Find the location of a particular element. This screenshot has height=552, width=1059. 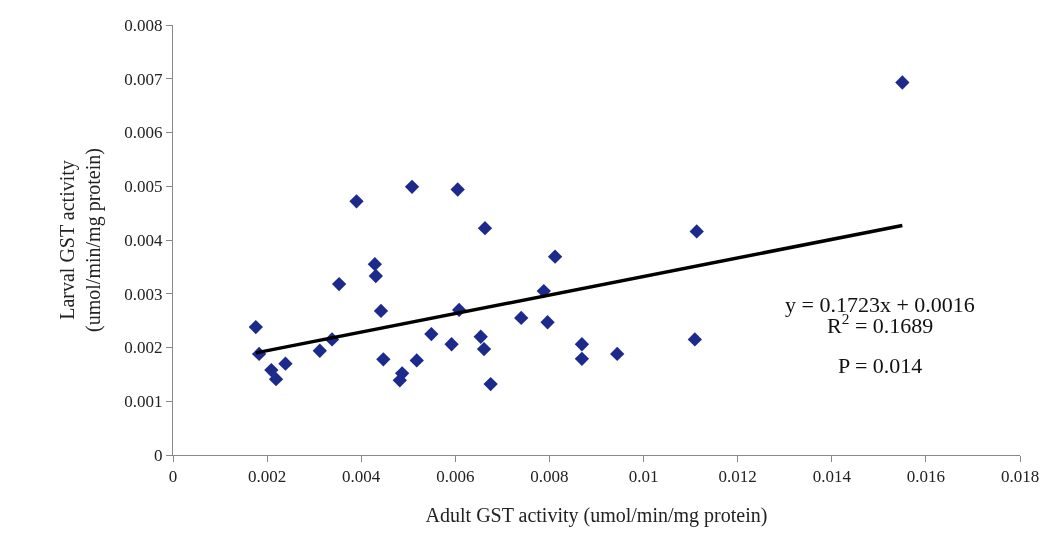

x-tick-label: 0.01 is located at coordinates (643, 477).